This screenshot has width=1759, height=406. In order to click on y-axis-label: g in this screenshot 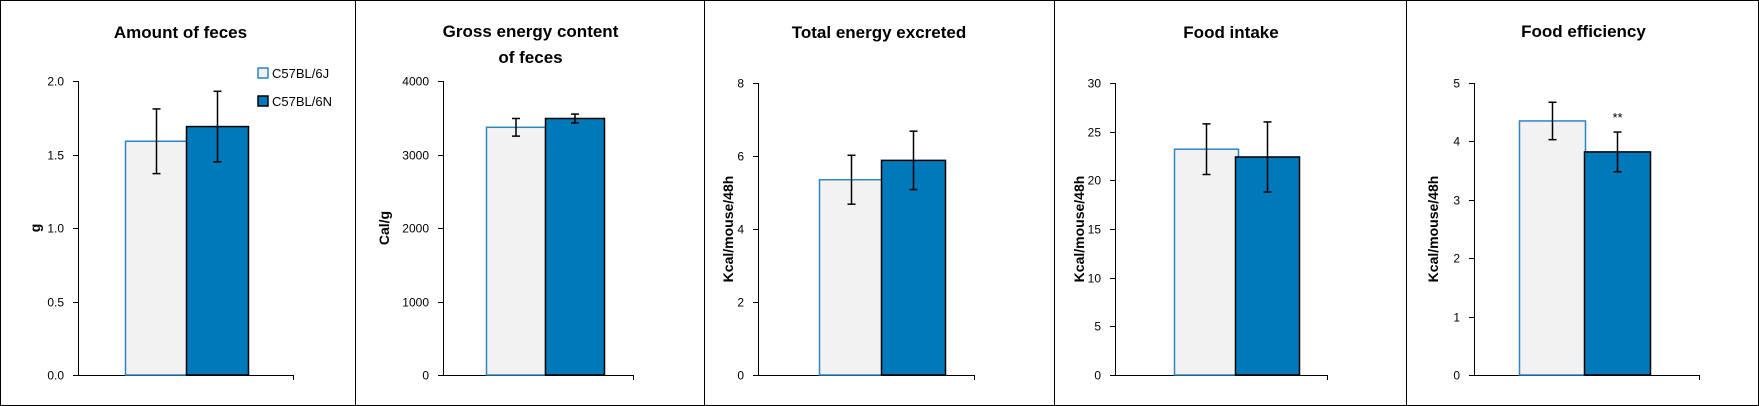, I will do `click(35, 228)`.